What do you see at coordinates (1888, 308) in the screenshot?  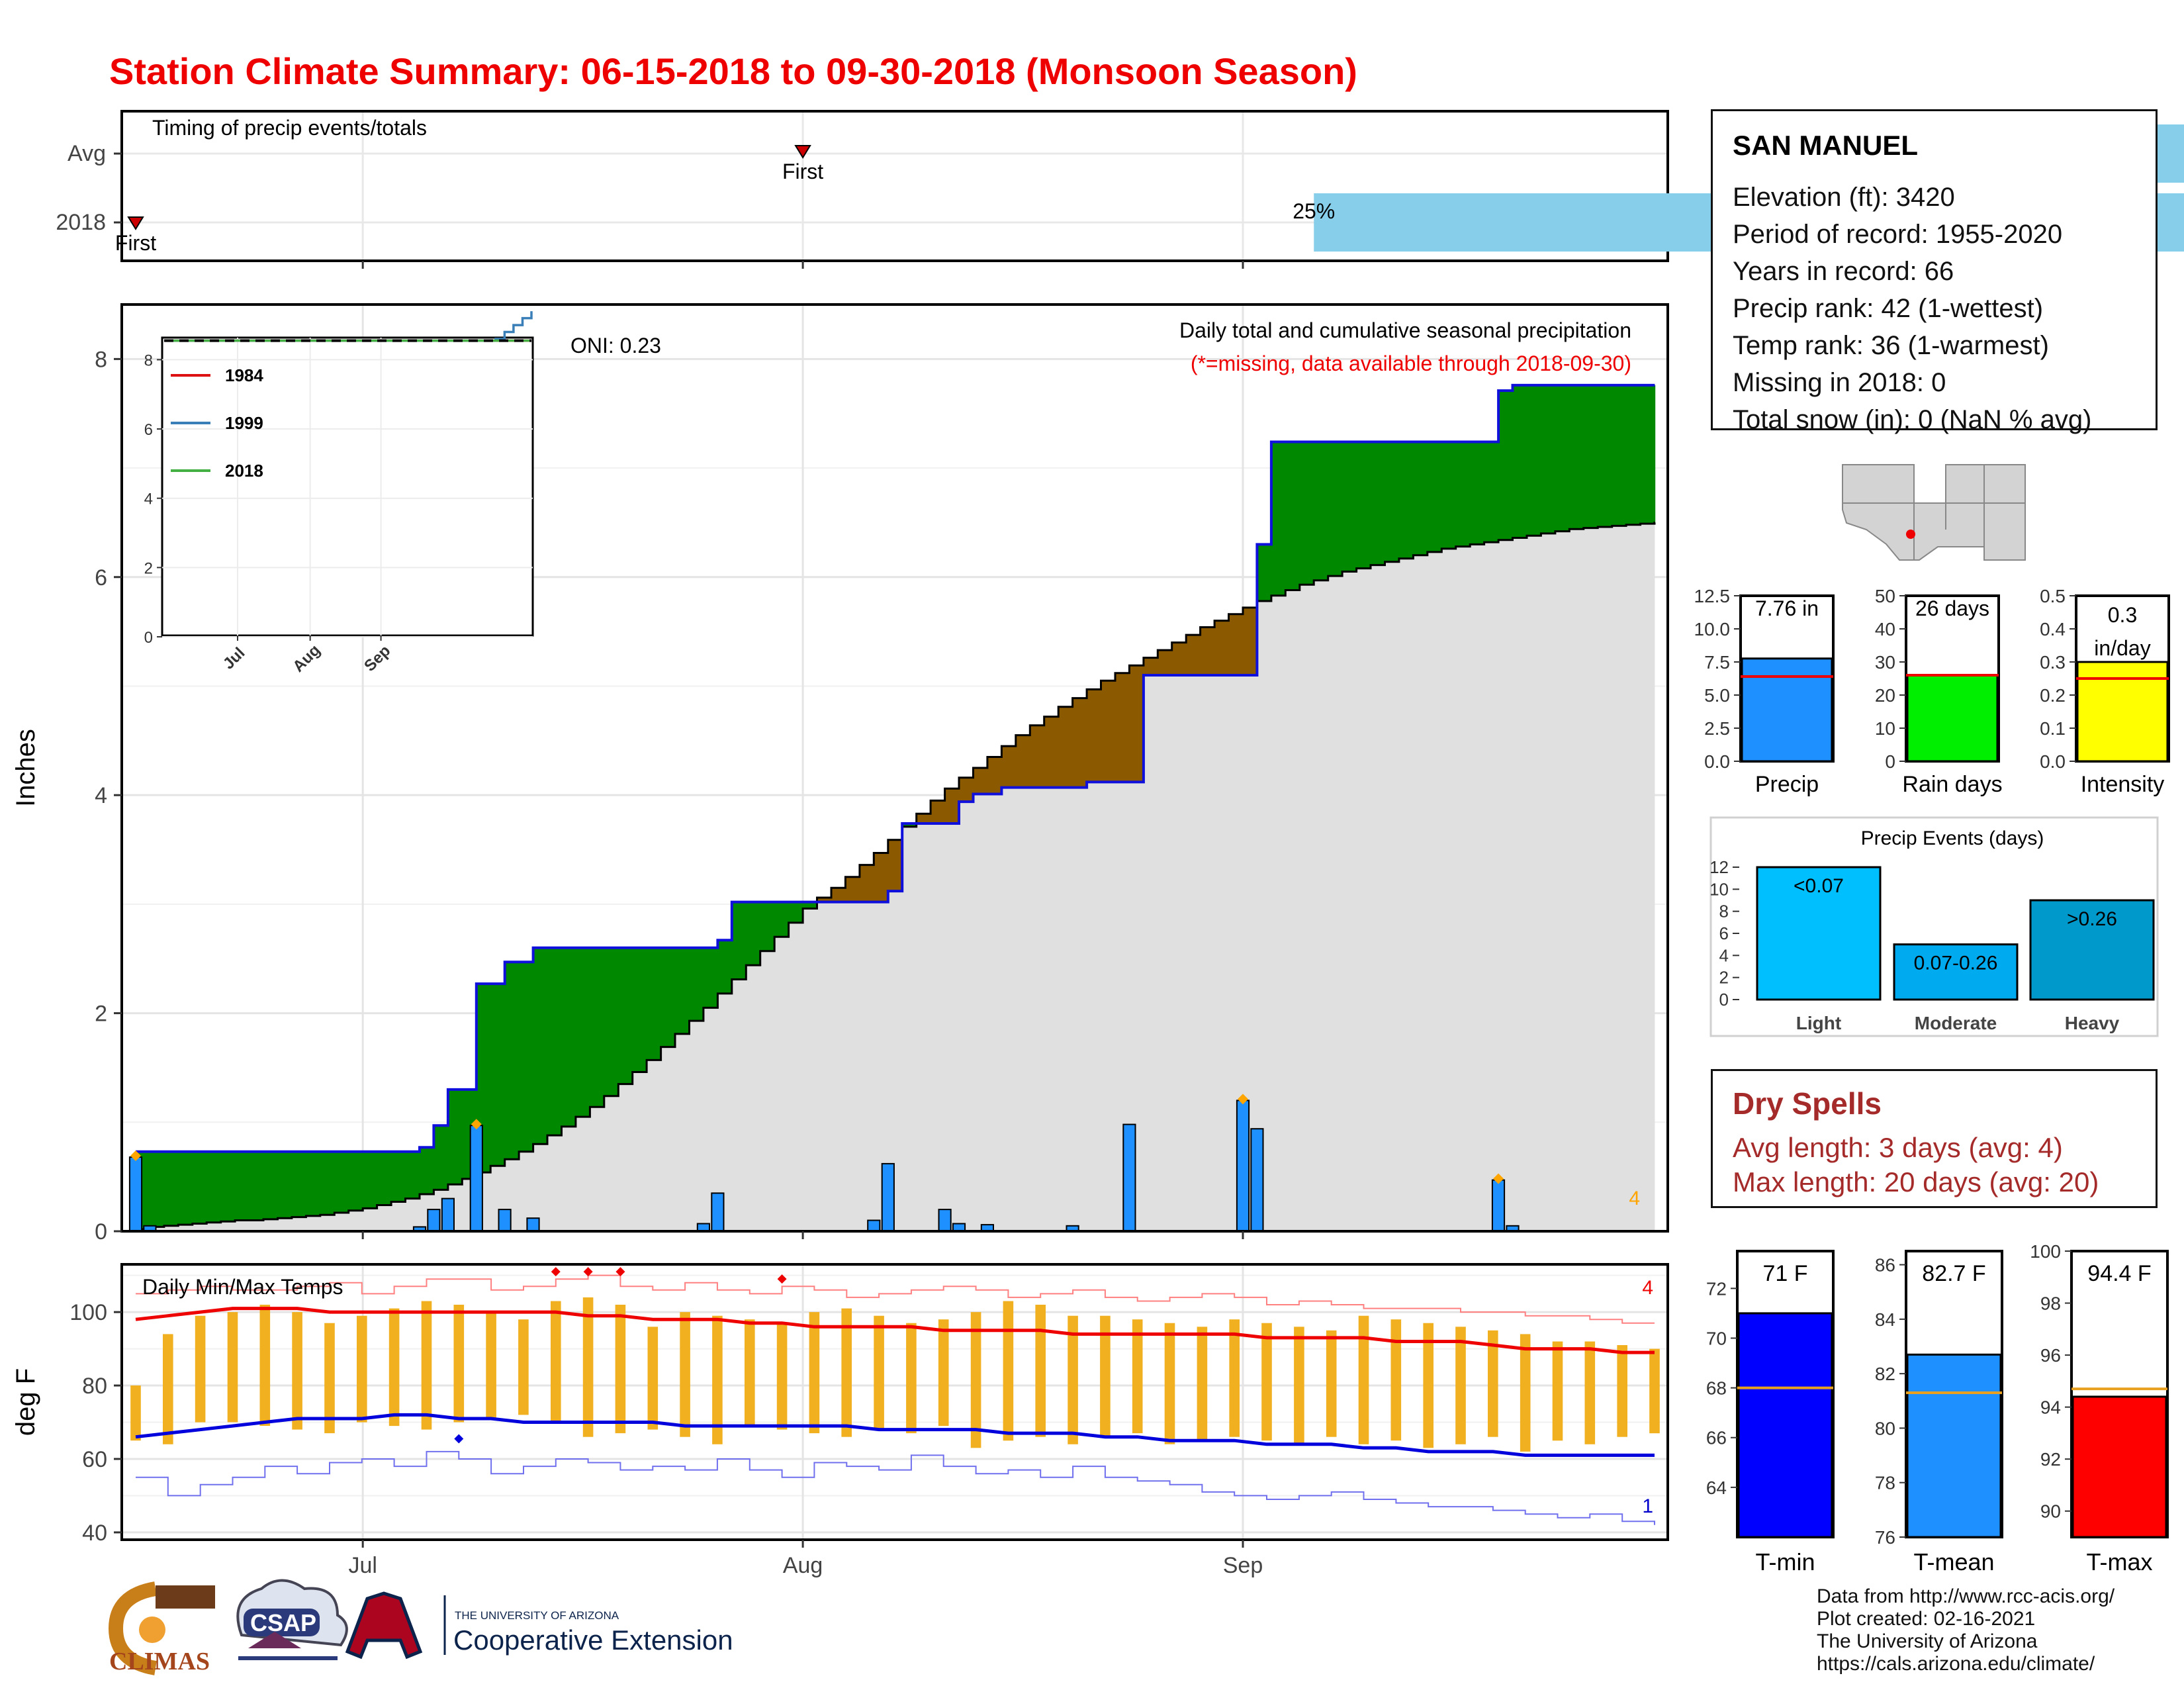 I see `station-info-line: Precip rank: 42 (1-wettest)` at bounding box center [1888, 308].